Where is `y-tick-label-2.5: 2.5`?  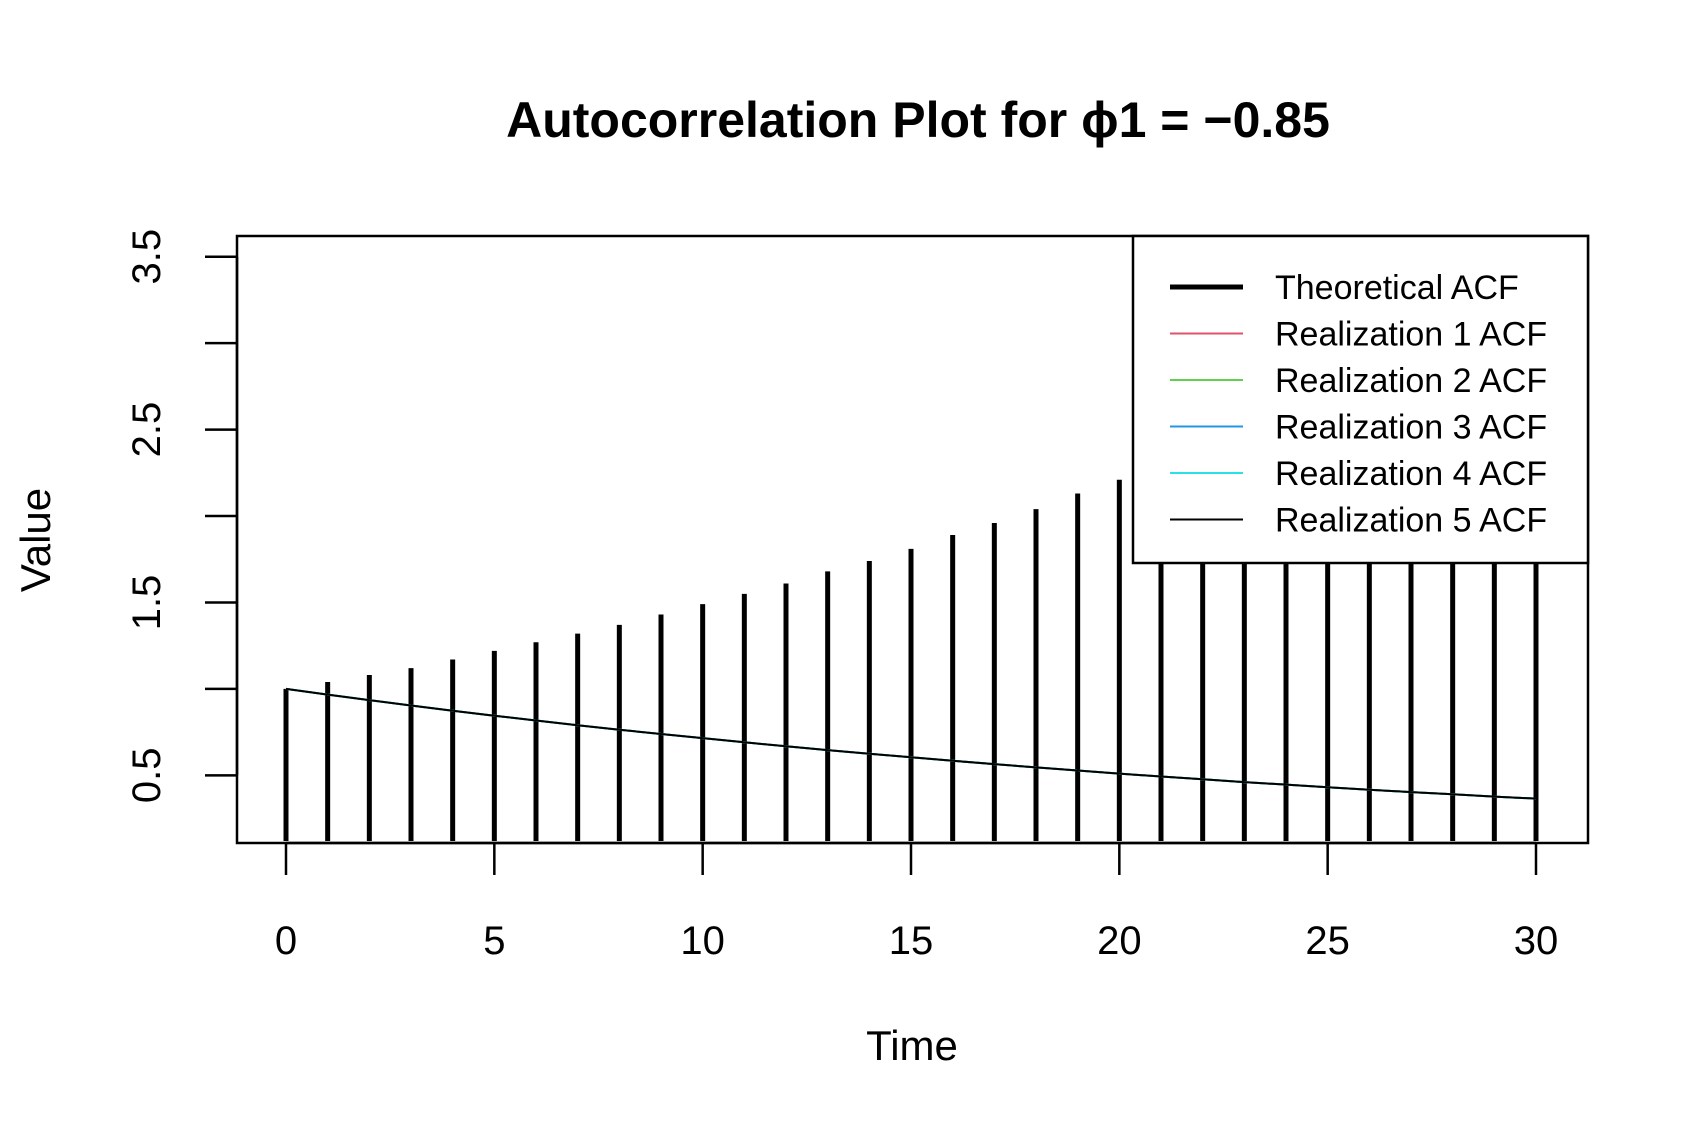 y-tick-label-2.5: 2.5 is located at coordinates (147, 430).